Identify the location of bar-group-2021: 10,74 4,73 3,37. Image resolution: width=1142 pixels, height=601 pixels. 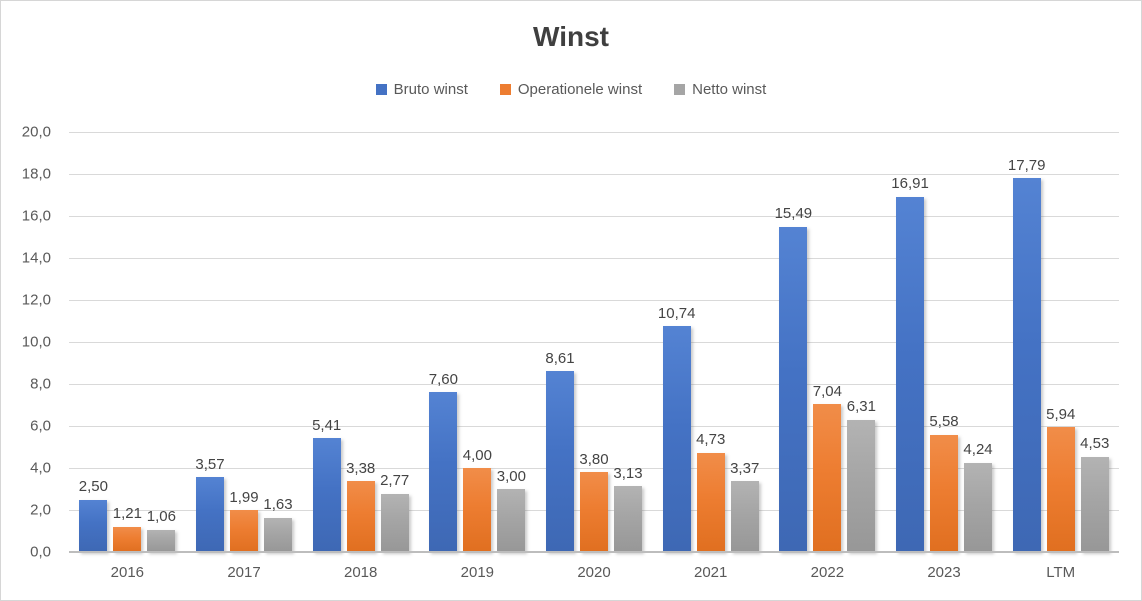
(710, 342).